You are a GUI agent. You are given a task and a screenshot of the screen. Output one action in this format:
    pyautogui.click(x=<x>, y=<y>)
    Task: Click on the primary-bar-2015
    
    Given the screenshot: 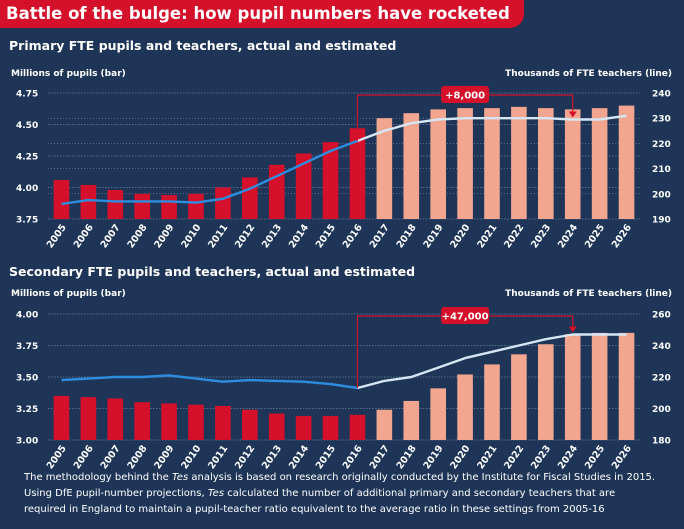 What is the action you would take?
    pyautogui.click(x=330, y=180)
    